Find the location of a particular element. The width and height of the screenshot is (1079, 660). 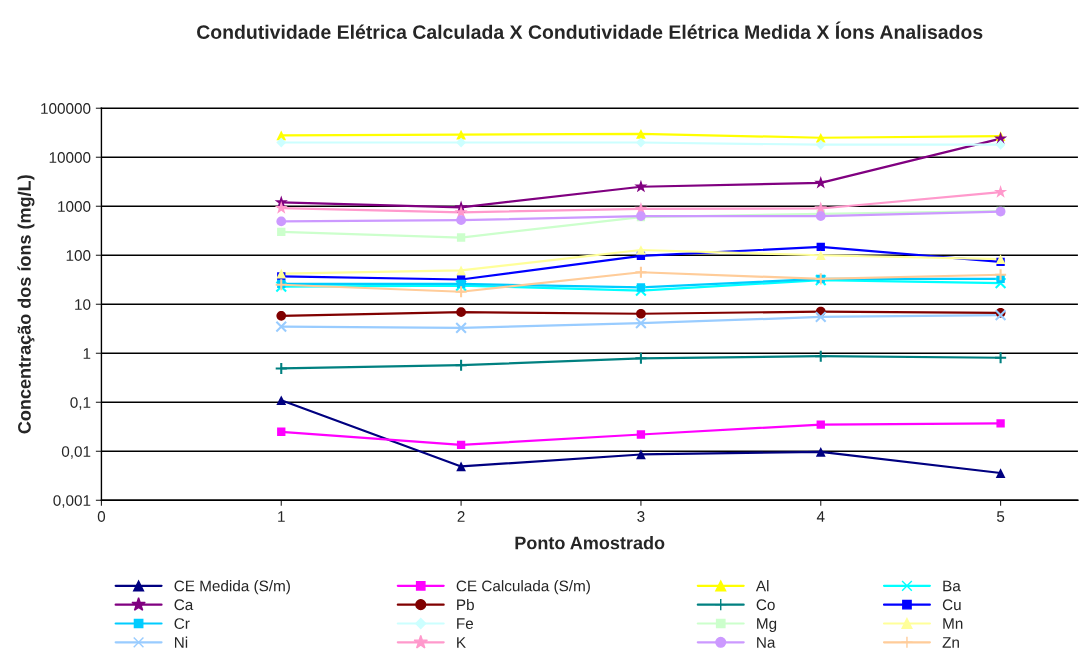

legend-label: Ca is located at coordinates (184, 605).